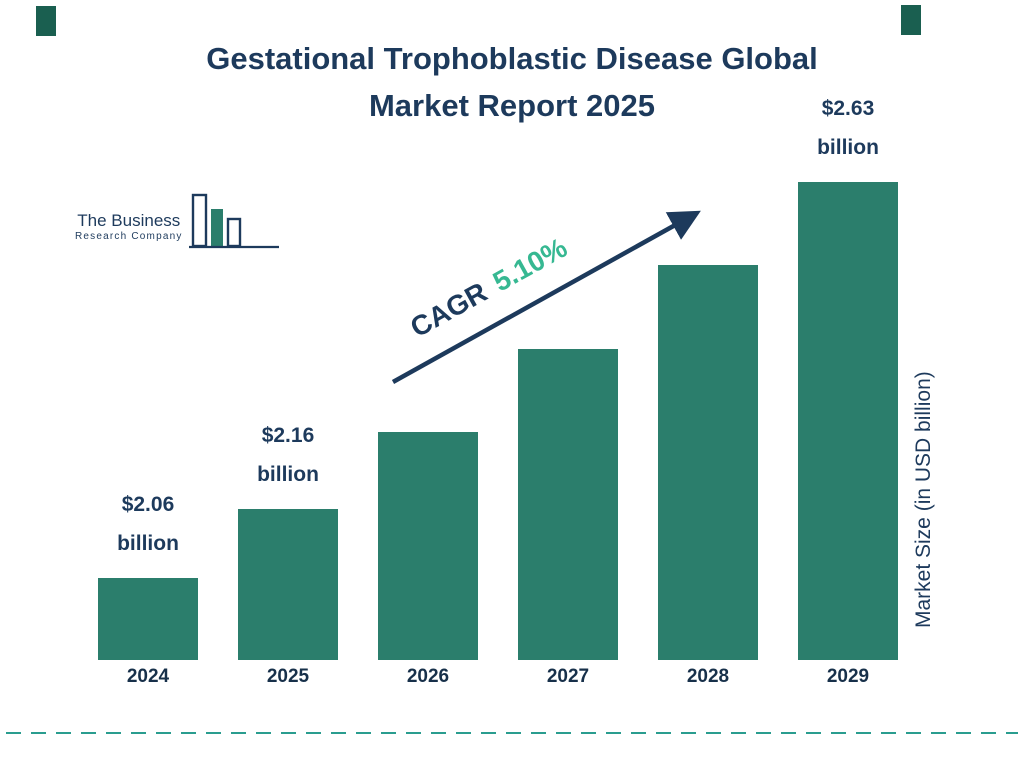 This screenshot has width=1024, height=768. What do you see at coordinates (911, 20) in the screenshot?
I see `corner-accent-right` at bounding box center [911, 20].